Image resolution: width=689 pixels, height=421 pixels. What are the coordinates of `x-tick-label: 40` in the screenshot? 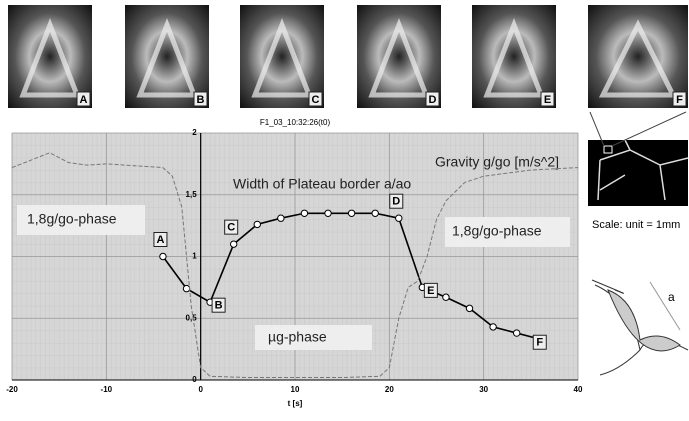 It's located at (578, 389).